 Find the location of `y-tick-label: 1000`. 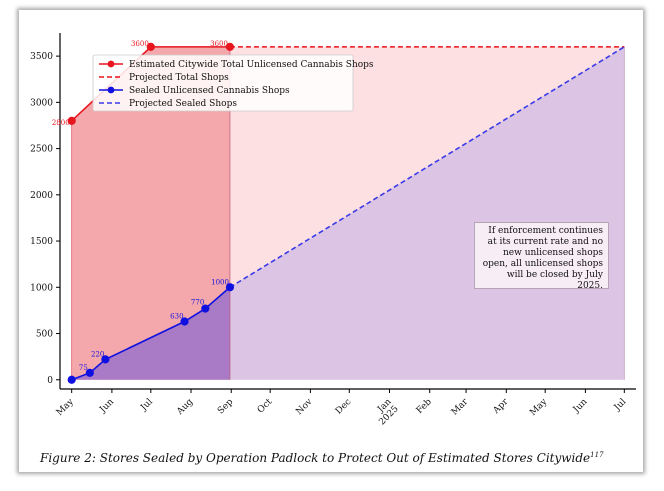

y-tick-label: 1000 is located at coordinates (41, 288).